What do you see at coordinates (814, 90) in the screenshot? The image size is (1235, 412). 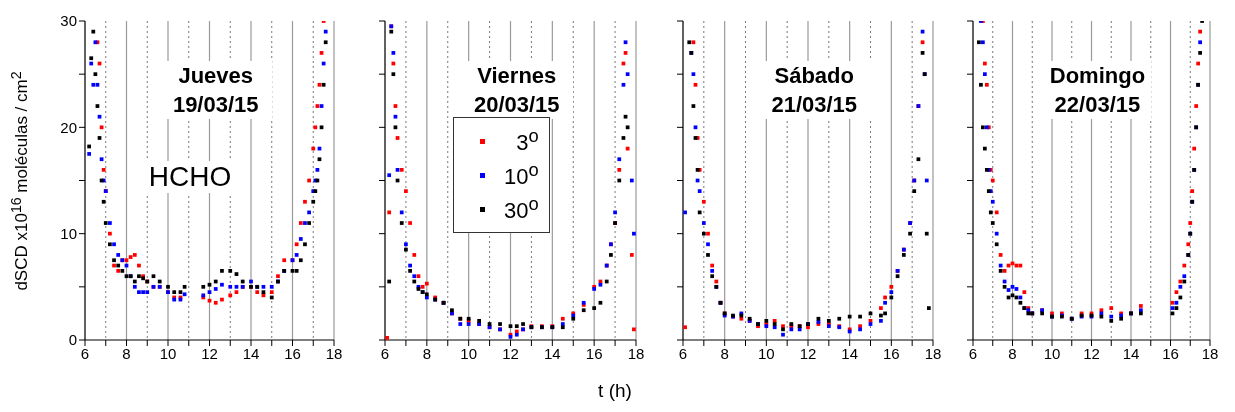 I see `text: Sábado 21/03/15` at bounding box center [814, 90].